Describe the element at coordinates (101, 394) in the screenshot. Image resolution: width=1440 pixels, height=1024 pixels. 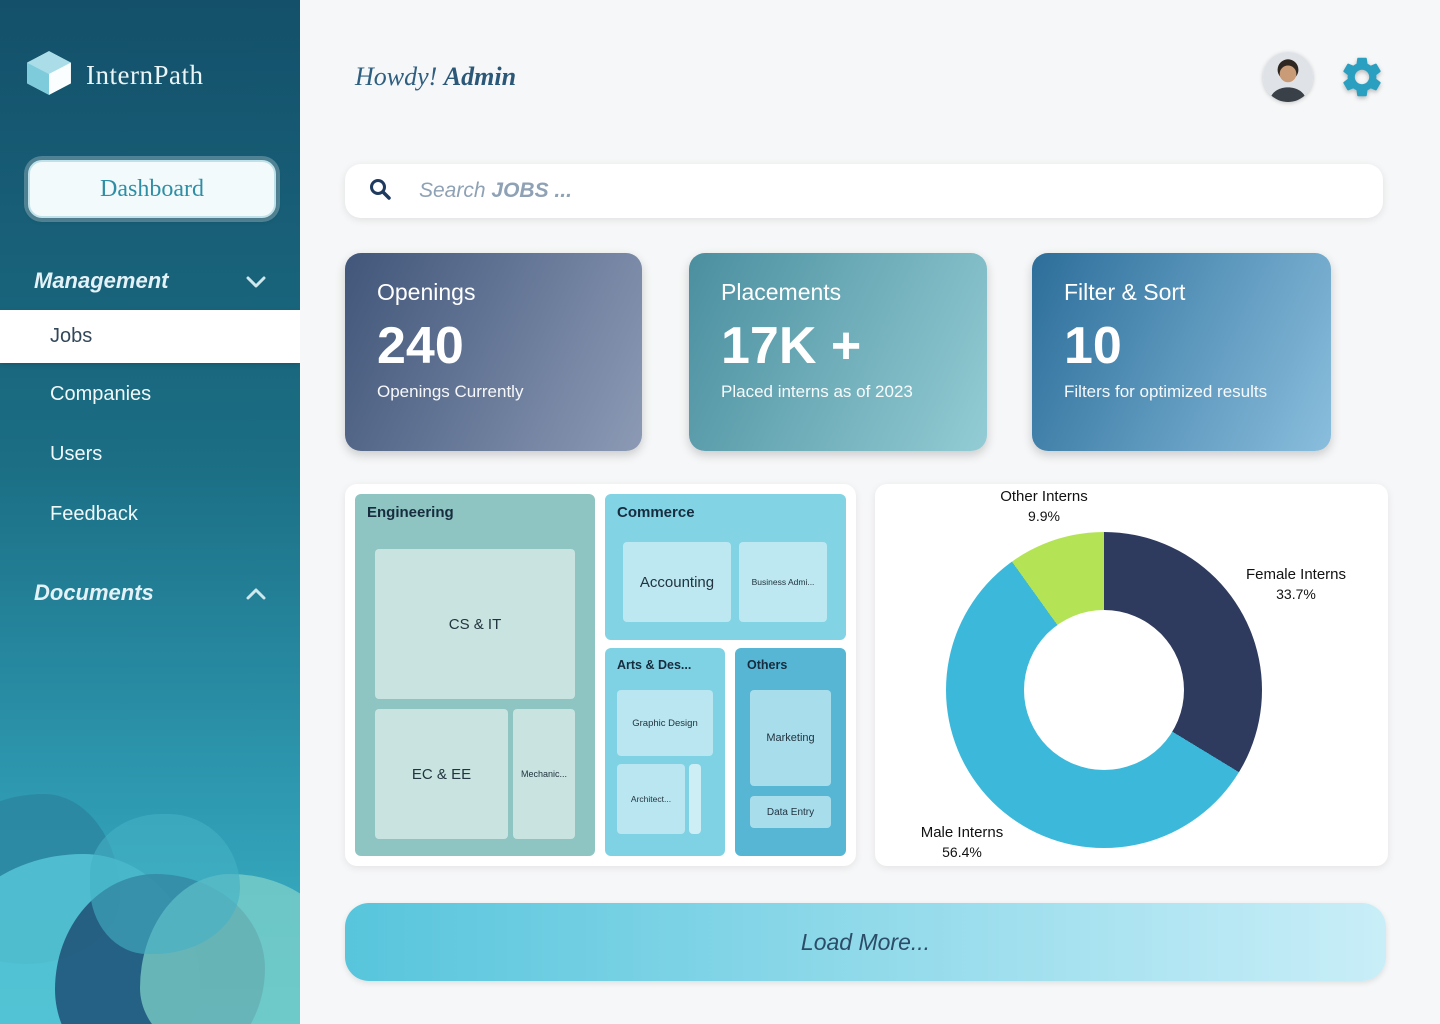
I see `sidebar-item-companies: Companies` at that location.